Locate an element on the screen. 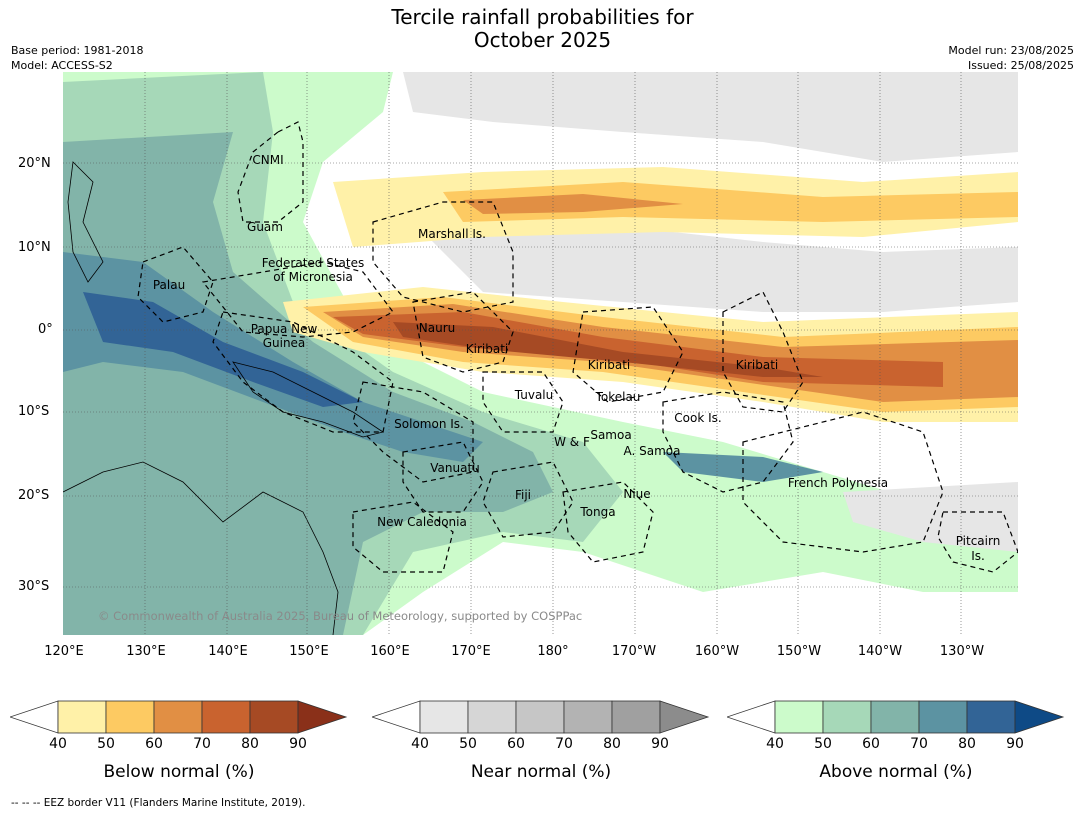 This screenshot has width=1085, height=816. near-tick-60: 60 is located at coordinates (516, 744).